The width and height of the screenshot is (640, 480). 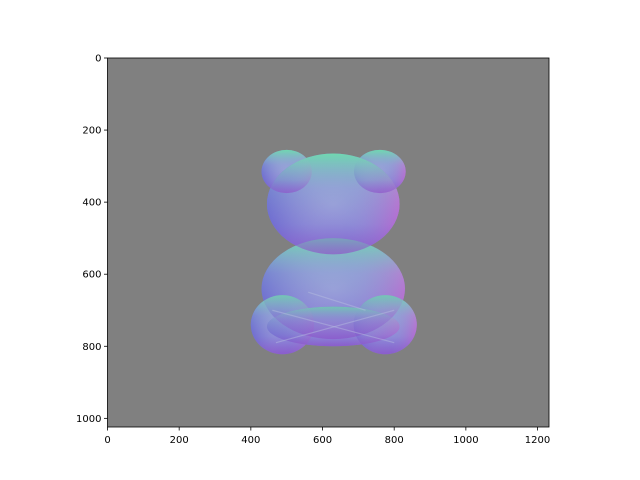 What do you see at coordinates (88, 419) in the screenshot?
I see `y-tick-label: 1000` at bounding box center [88, 419].